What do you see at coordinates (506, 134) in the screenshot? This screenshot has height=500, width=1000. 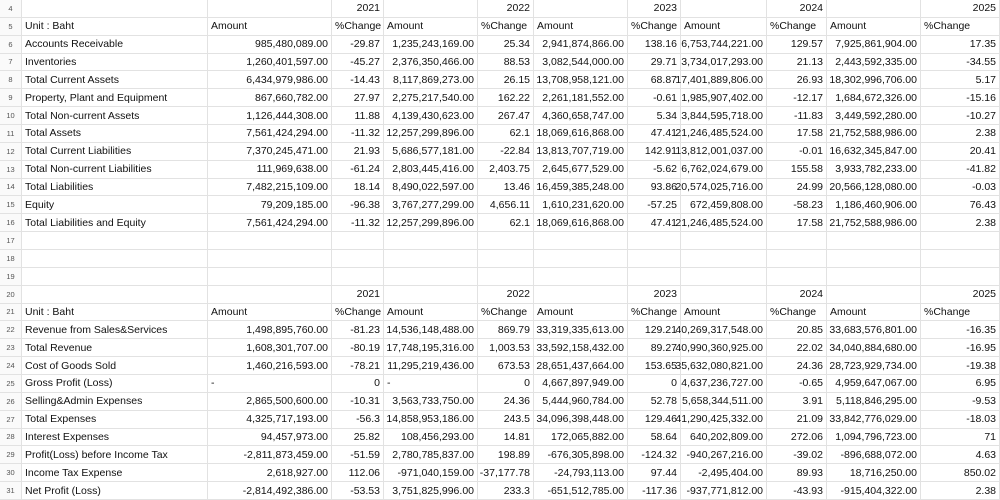 I see `value-cell: 62.1` at bounding box center [506, 134].